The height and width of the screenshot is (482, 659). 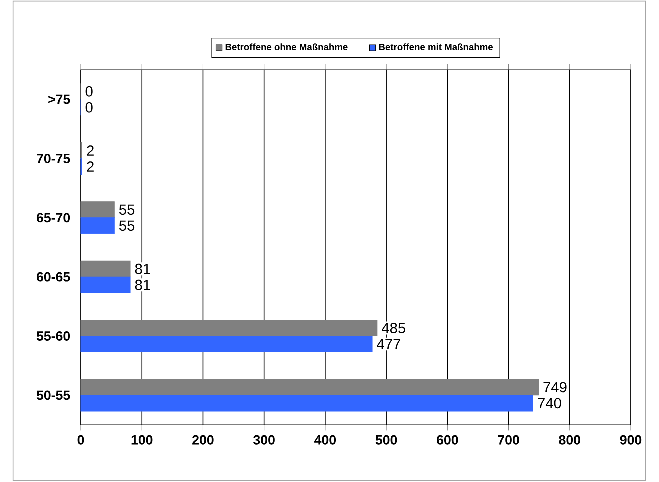 What do you see at coordinates (81, 440) in the screenshot?
I see `x-tick-label: 0` at bounding box center [81, 440].